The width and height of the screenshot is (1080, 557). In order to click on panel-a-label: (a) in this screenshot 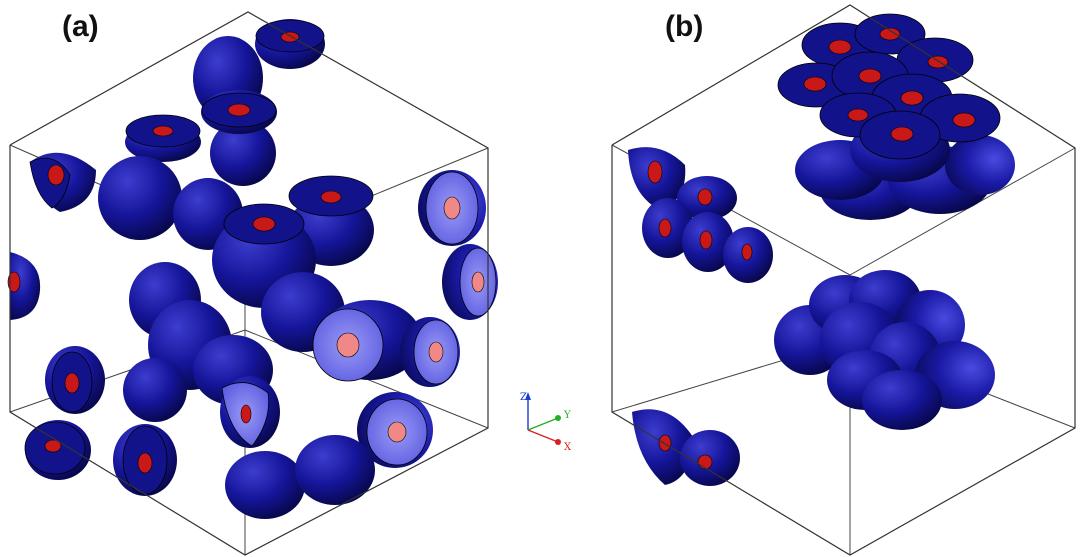, I will do `click(80, 26)`.